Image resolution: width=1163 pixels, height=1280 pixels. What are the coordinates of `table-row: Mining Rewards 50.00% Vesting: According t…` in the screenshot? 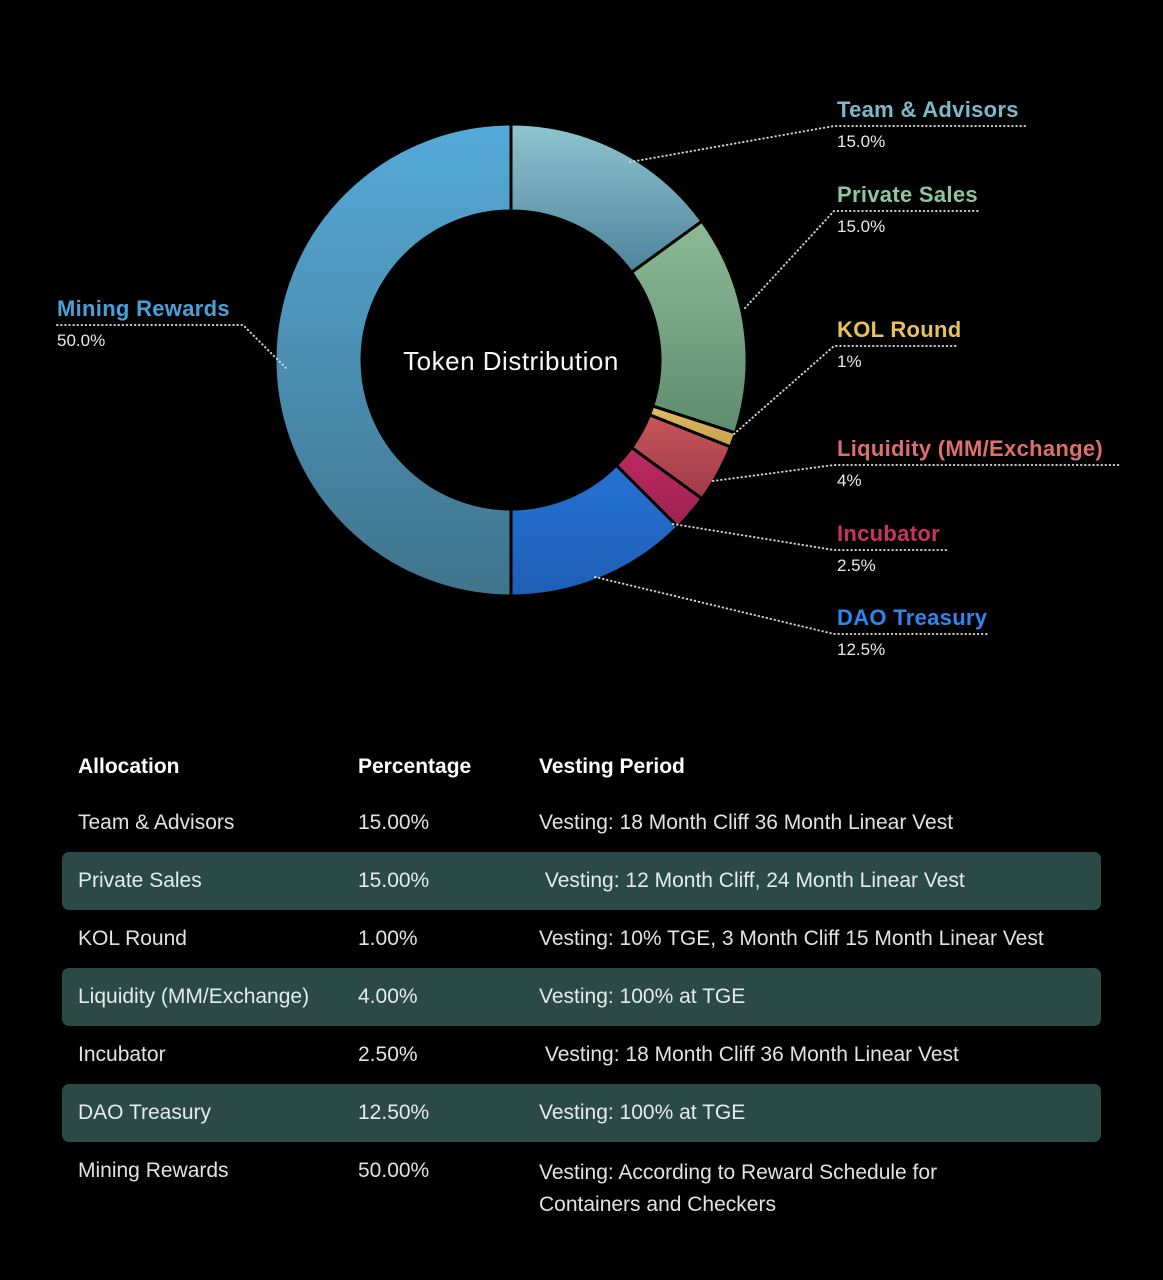 It's located at (581, 1184).